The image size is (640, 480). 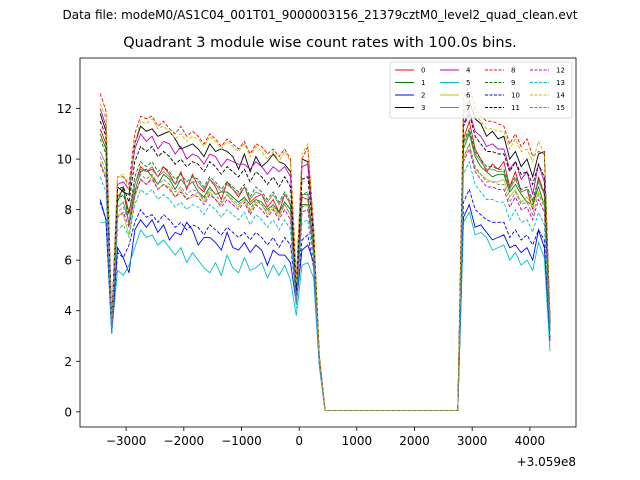 I want to click on legend-label: 13, so click(x=560, y=83).